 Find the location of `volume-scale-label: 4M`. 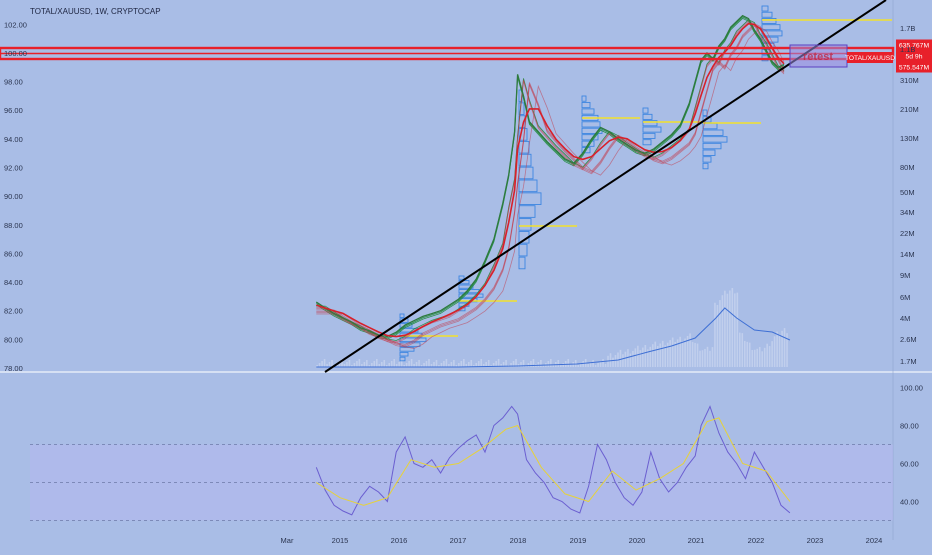

volume-scale-label: 4M is located at coordinates (905, 318).